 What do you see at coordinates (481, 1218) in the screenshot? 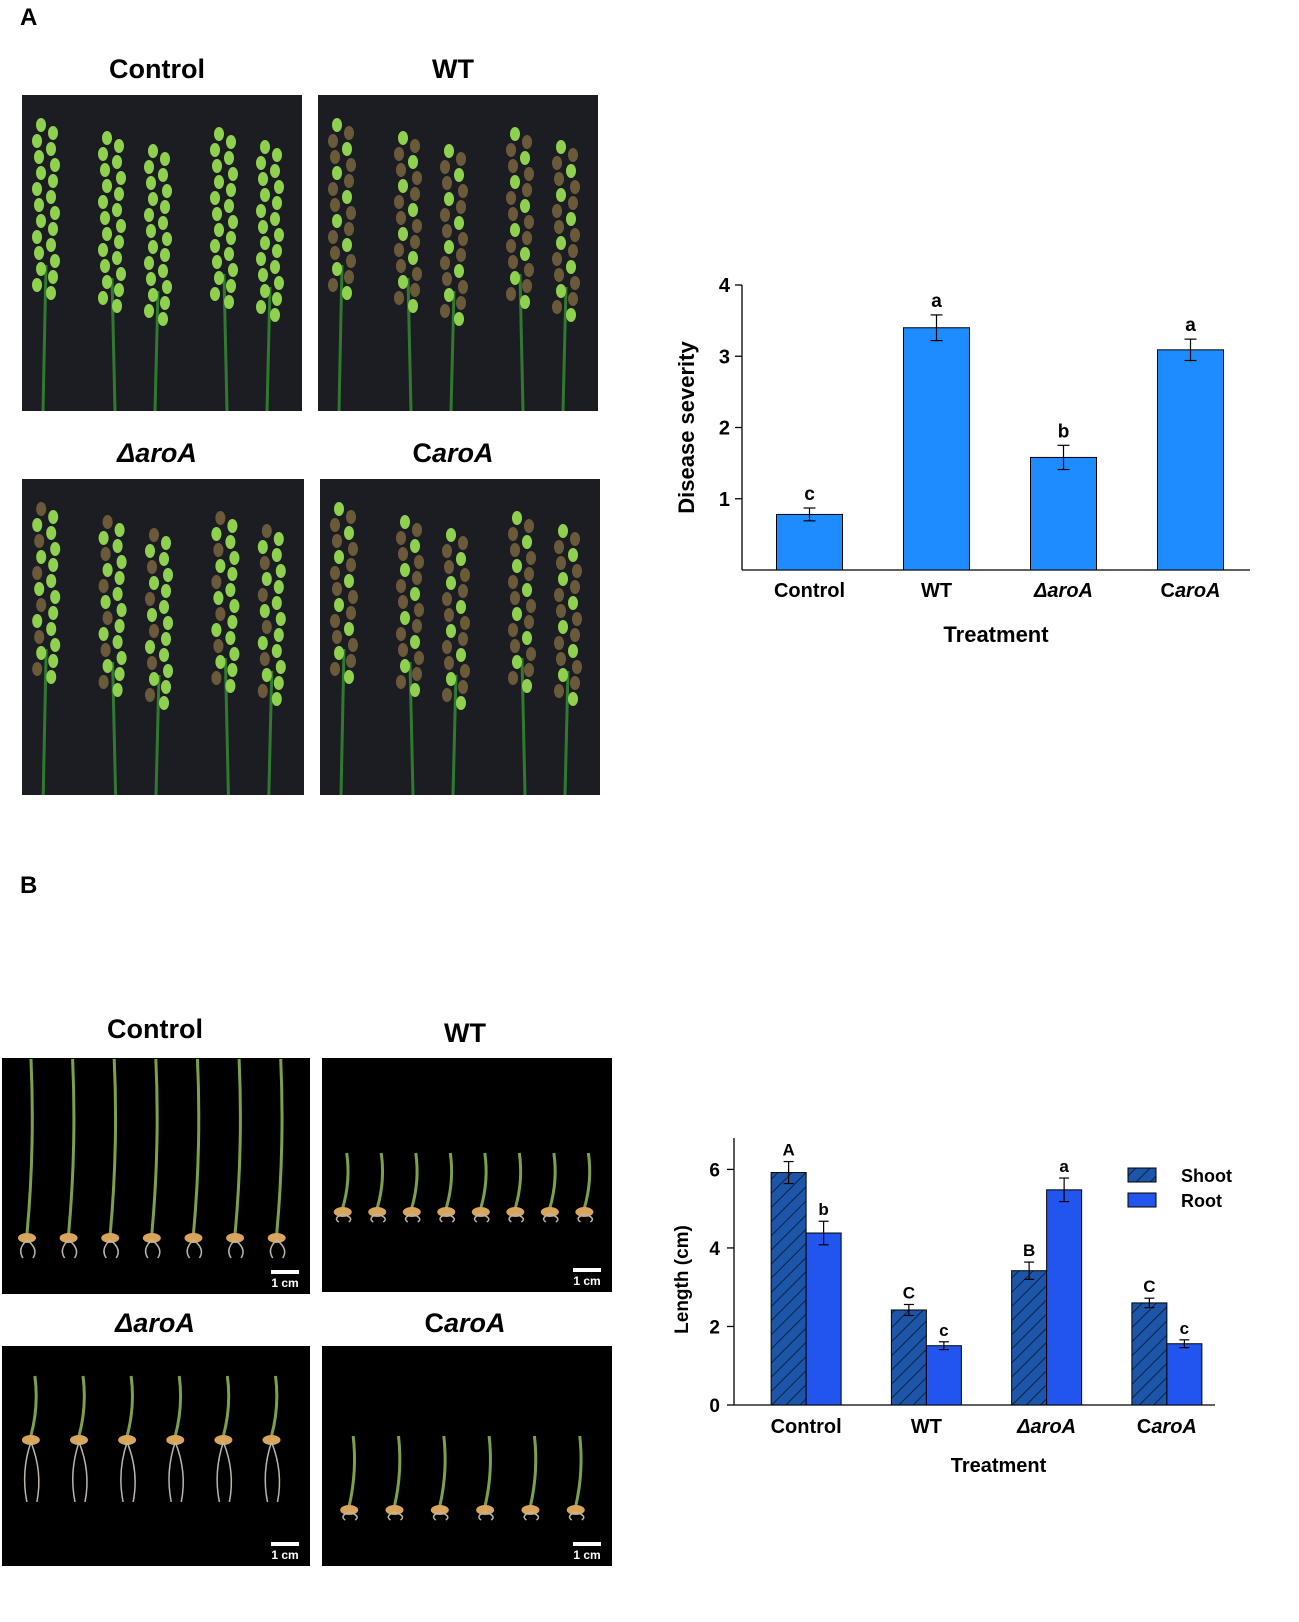
I see `seedling-root` at bounding box center [481, 1218].